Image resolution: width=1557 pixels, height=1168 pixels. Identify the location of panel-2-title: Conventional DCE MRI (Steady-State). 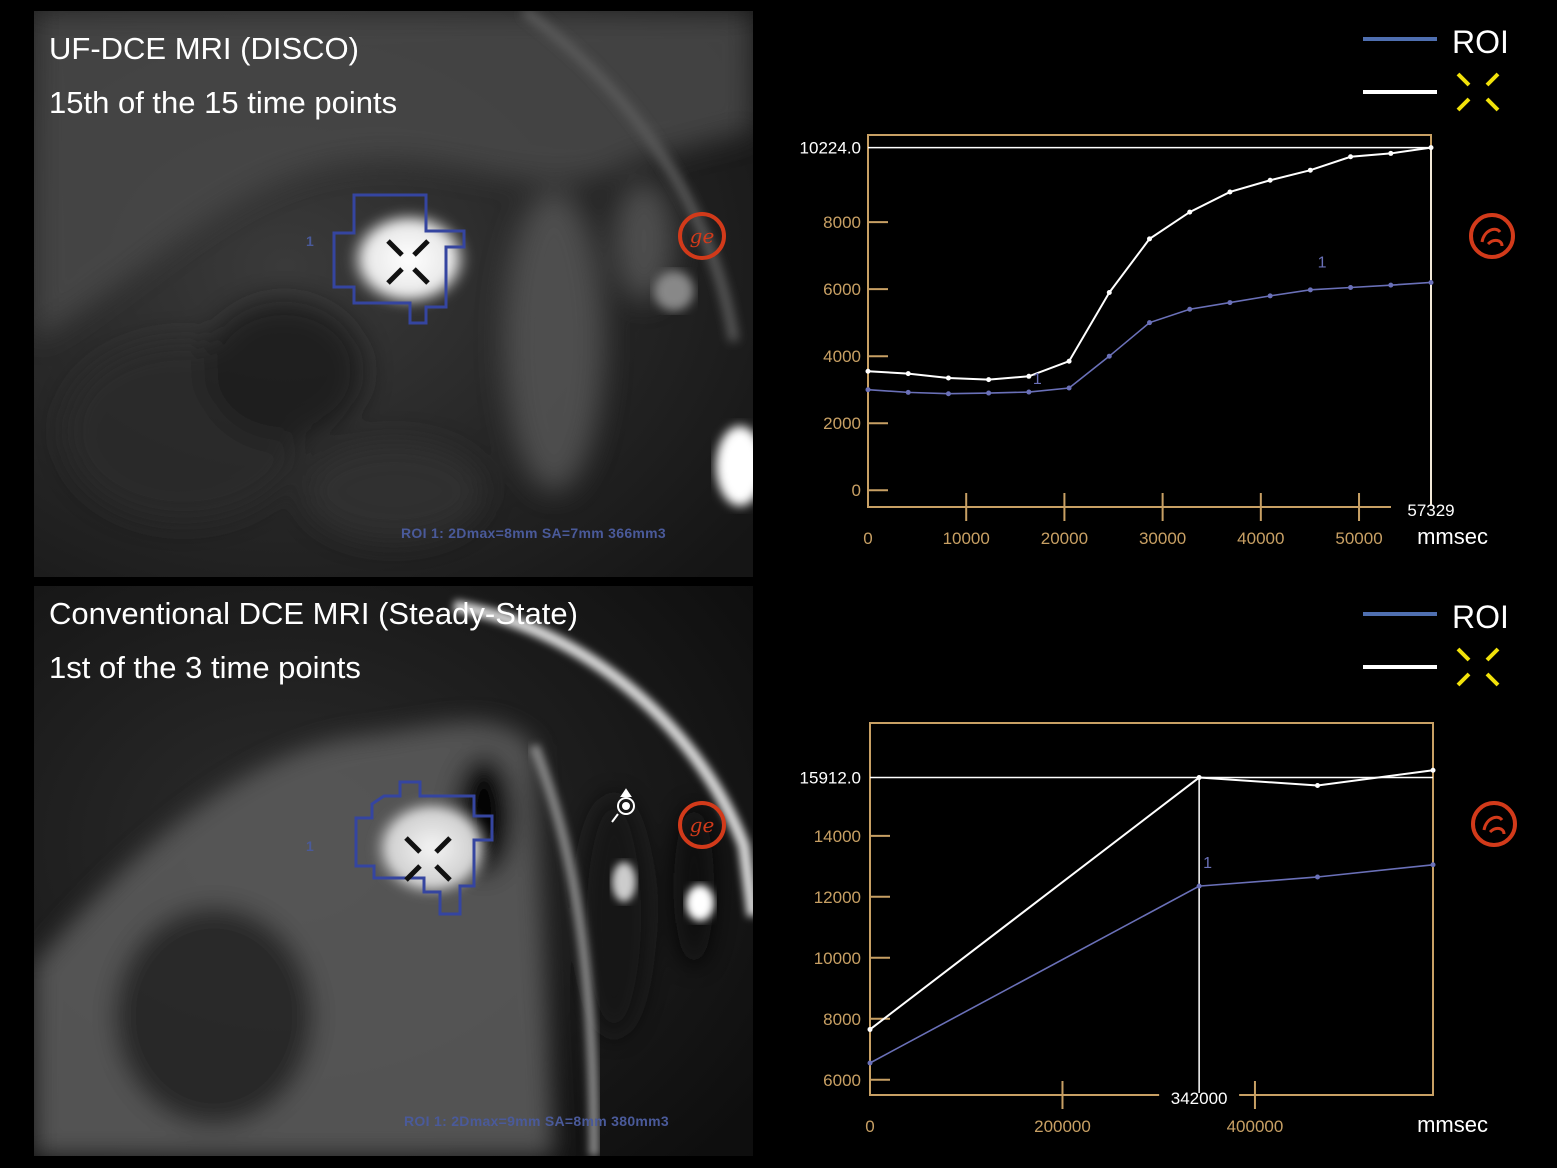
(313, 613).